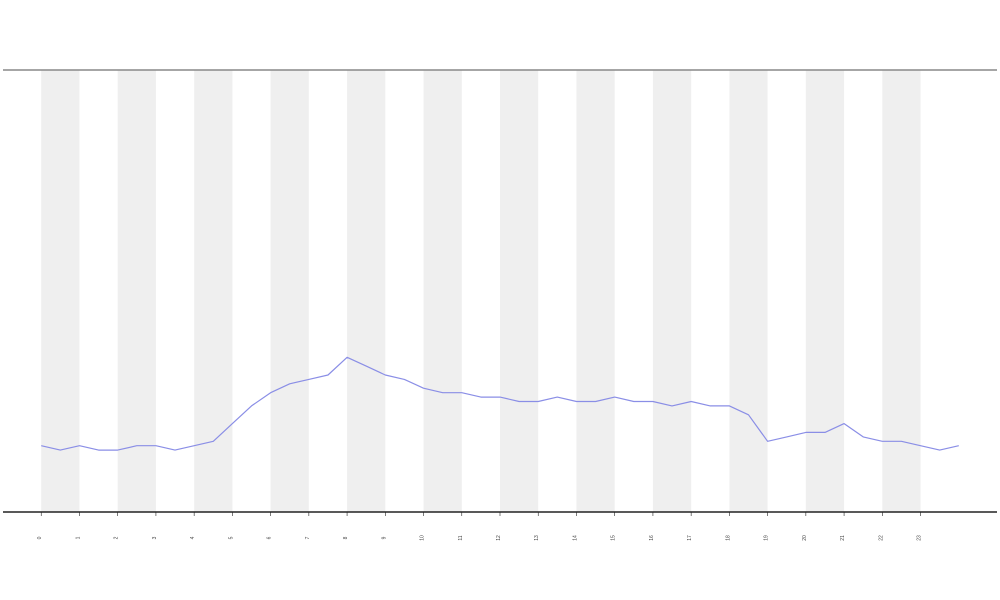  I want to click on x-tick-label: 10, so click(423, 538).